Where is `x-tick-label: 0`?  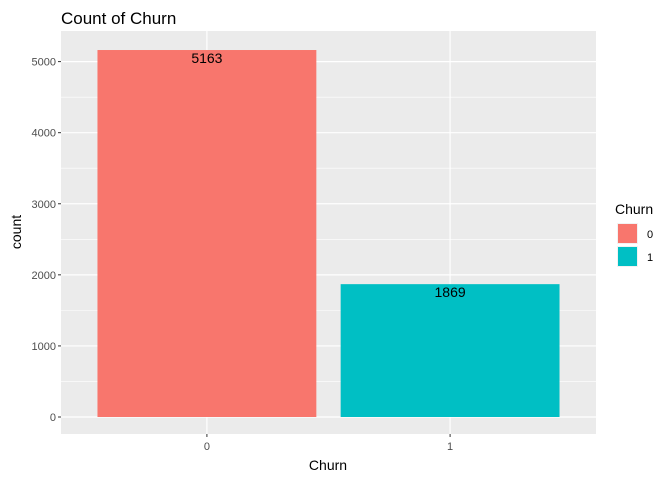
x-tick-label: 0 is located at coordinates (207, 447).